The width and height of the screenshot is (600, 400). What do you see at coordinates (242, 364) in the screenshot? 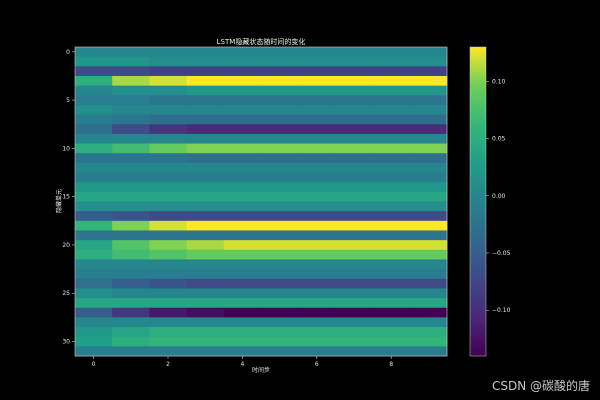
I see `x-tick-label: 4` at bounding box center [242, 364].